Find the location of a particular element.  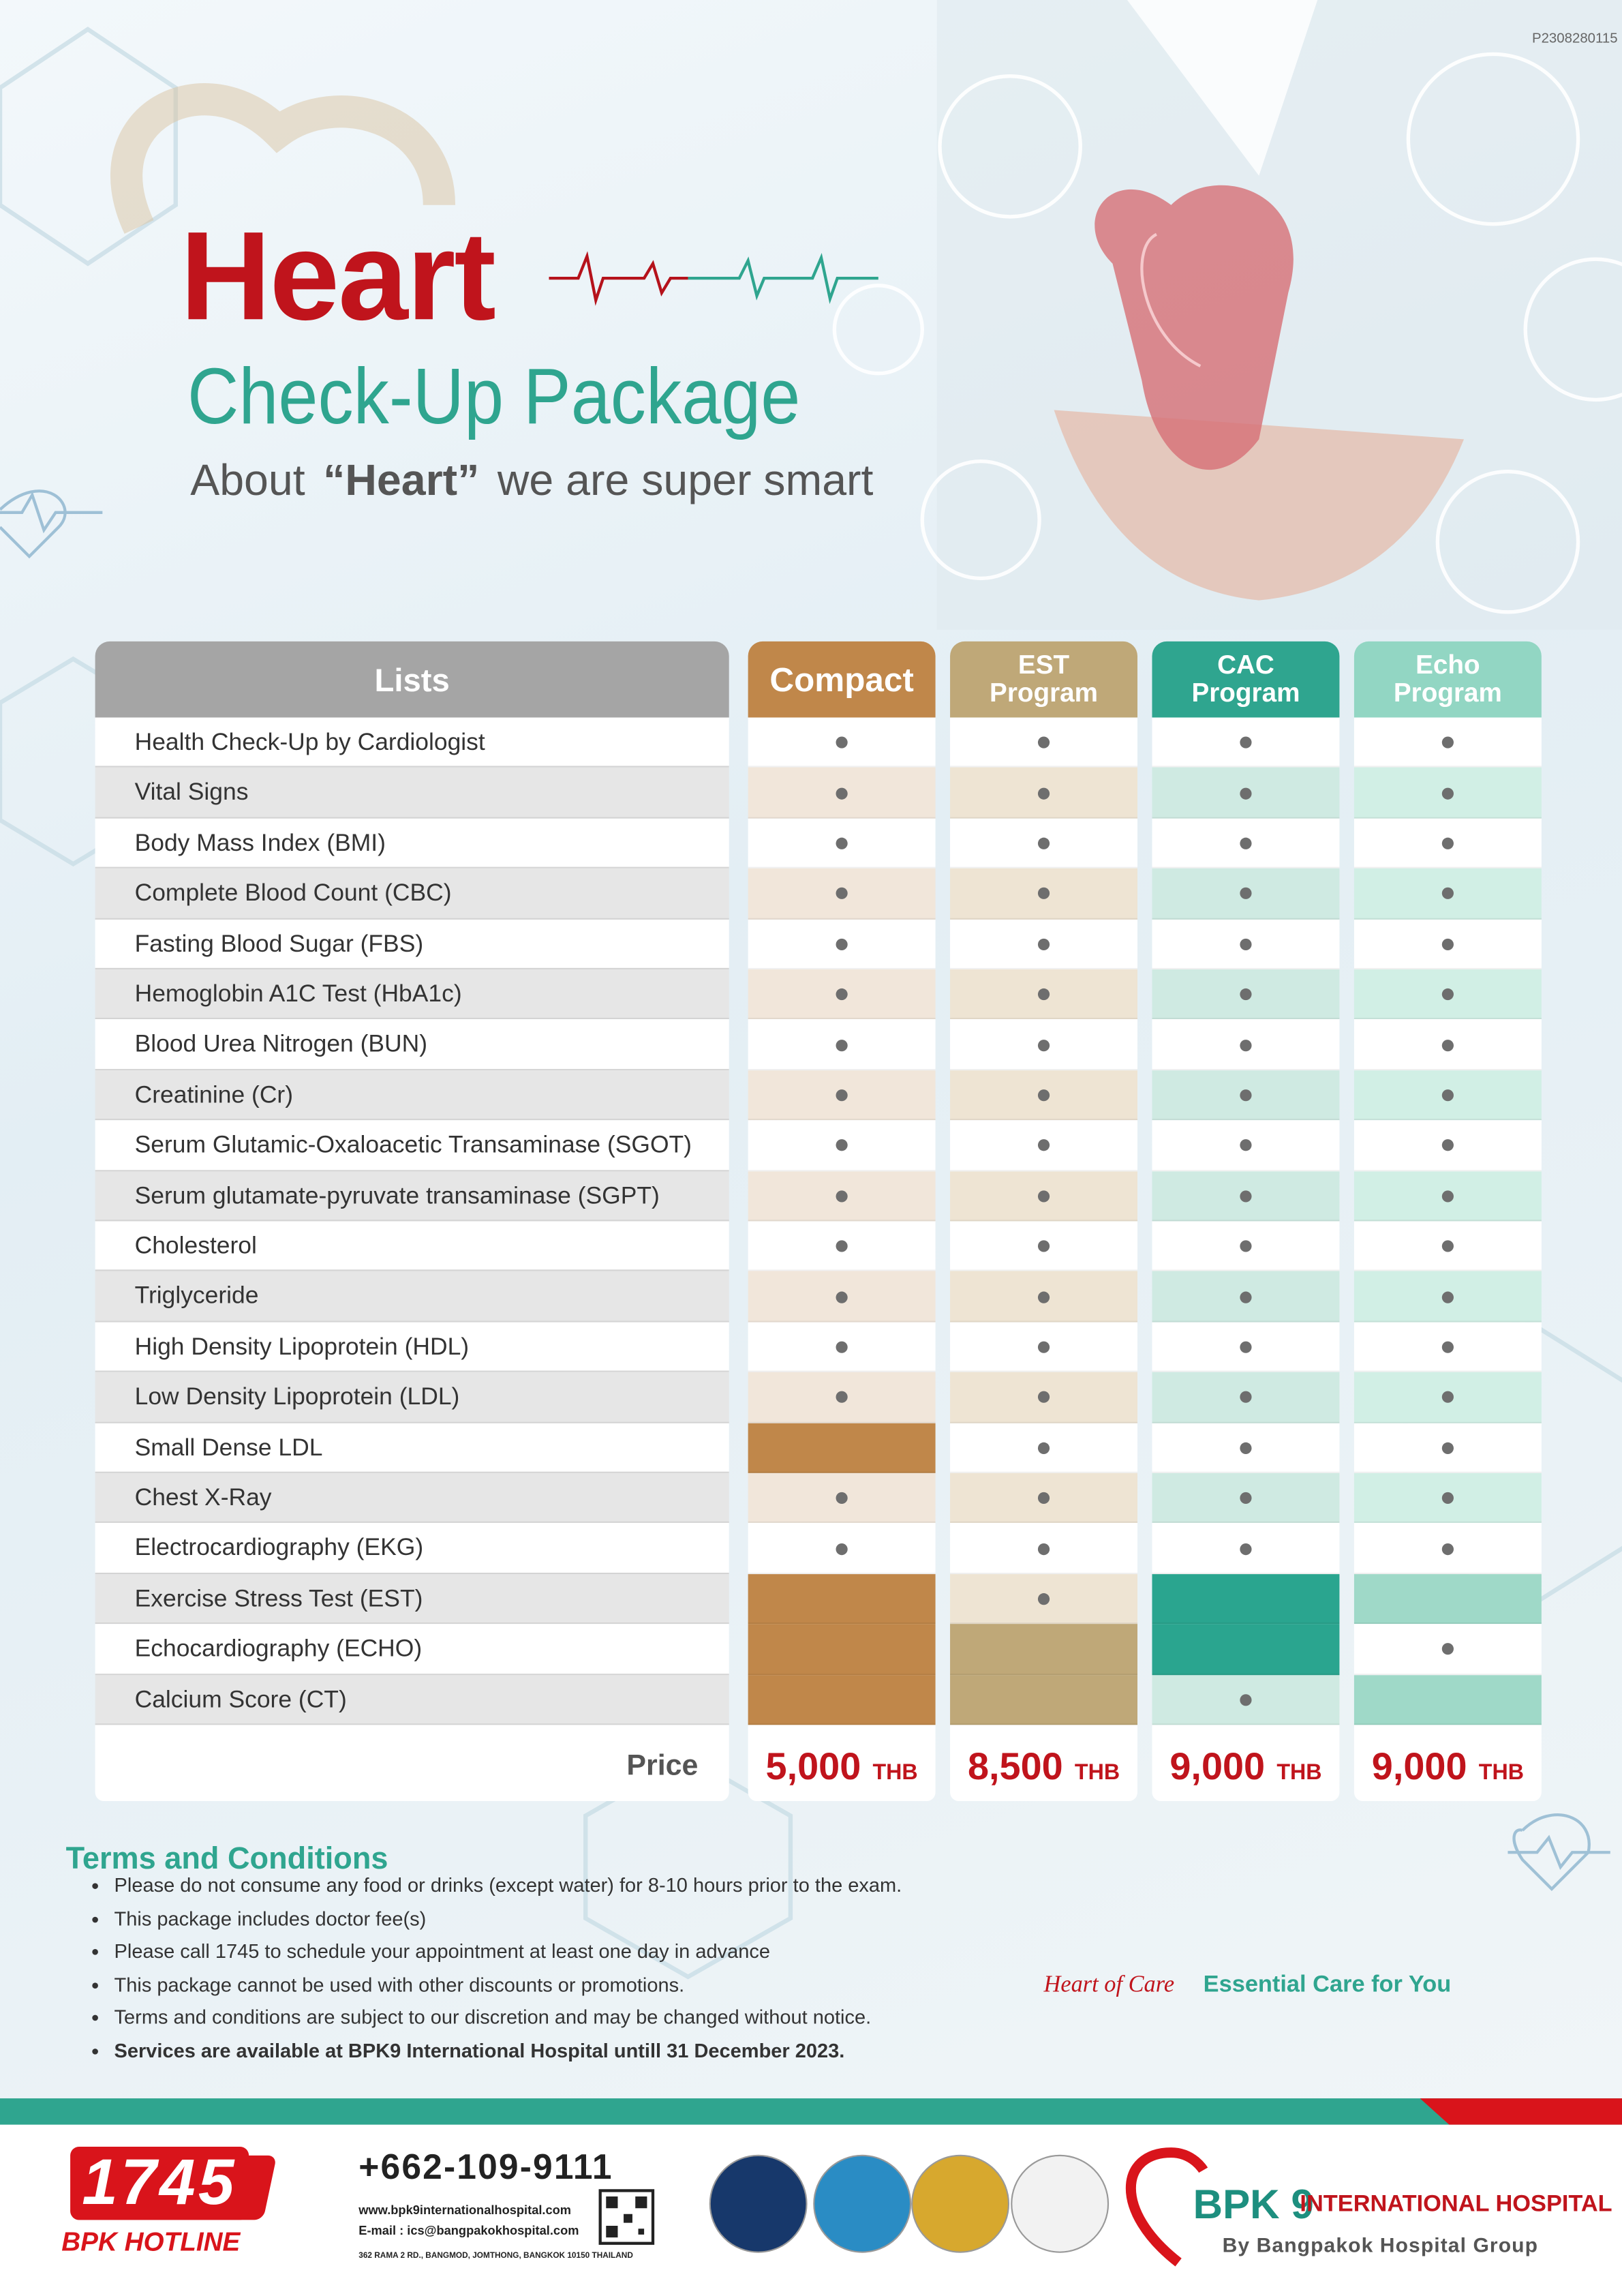

list-item: Exercise Stress Test (EST) is located at coordinates (278, 1599).